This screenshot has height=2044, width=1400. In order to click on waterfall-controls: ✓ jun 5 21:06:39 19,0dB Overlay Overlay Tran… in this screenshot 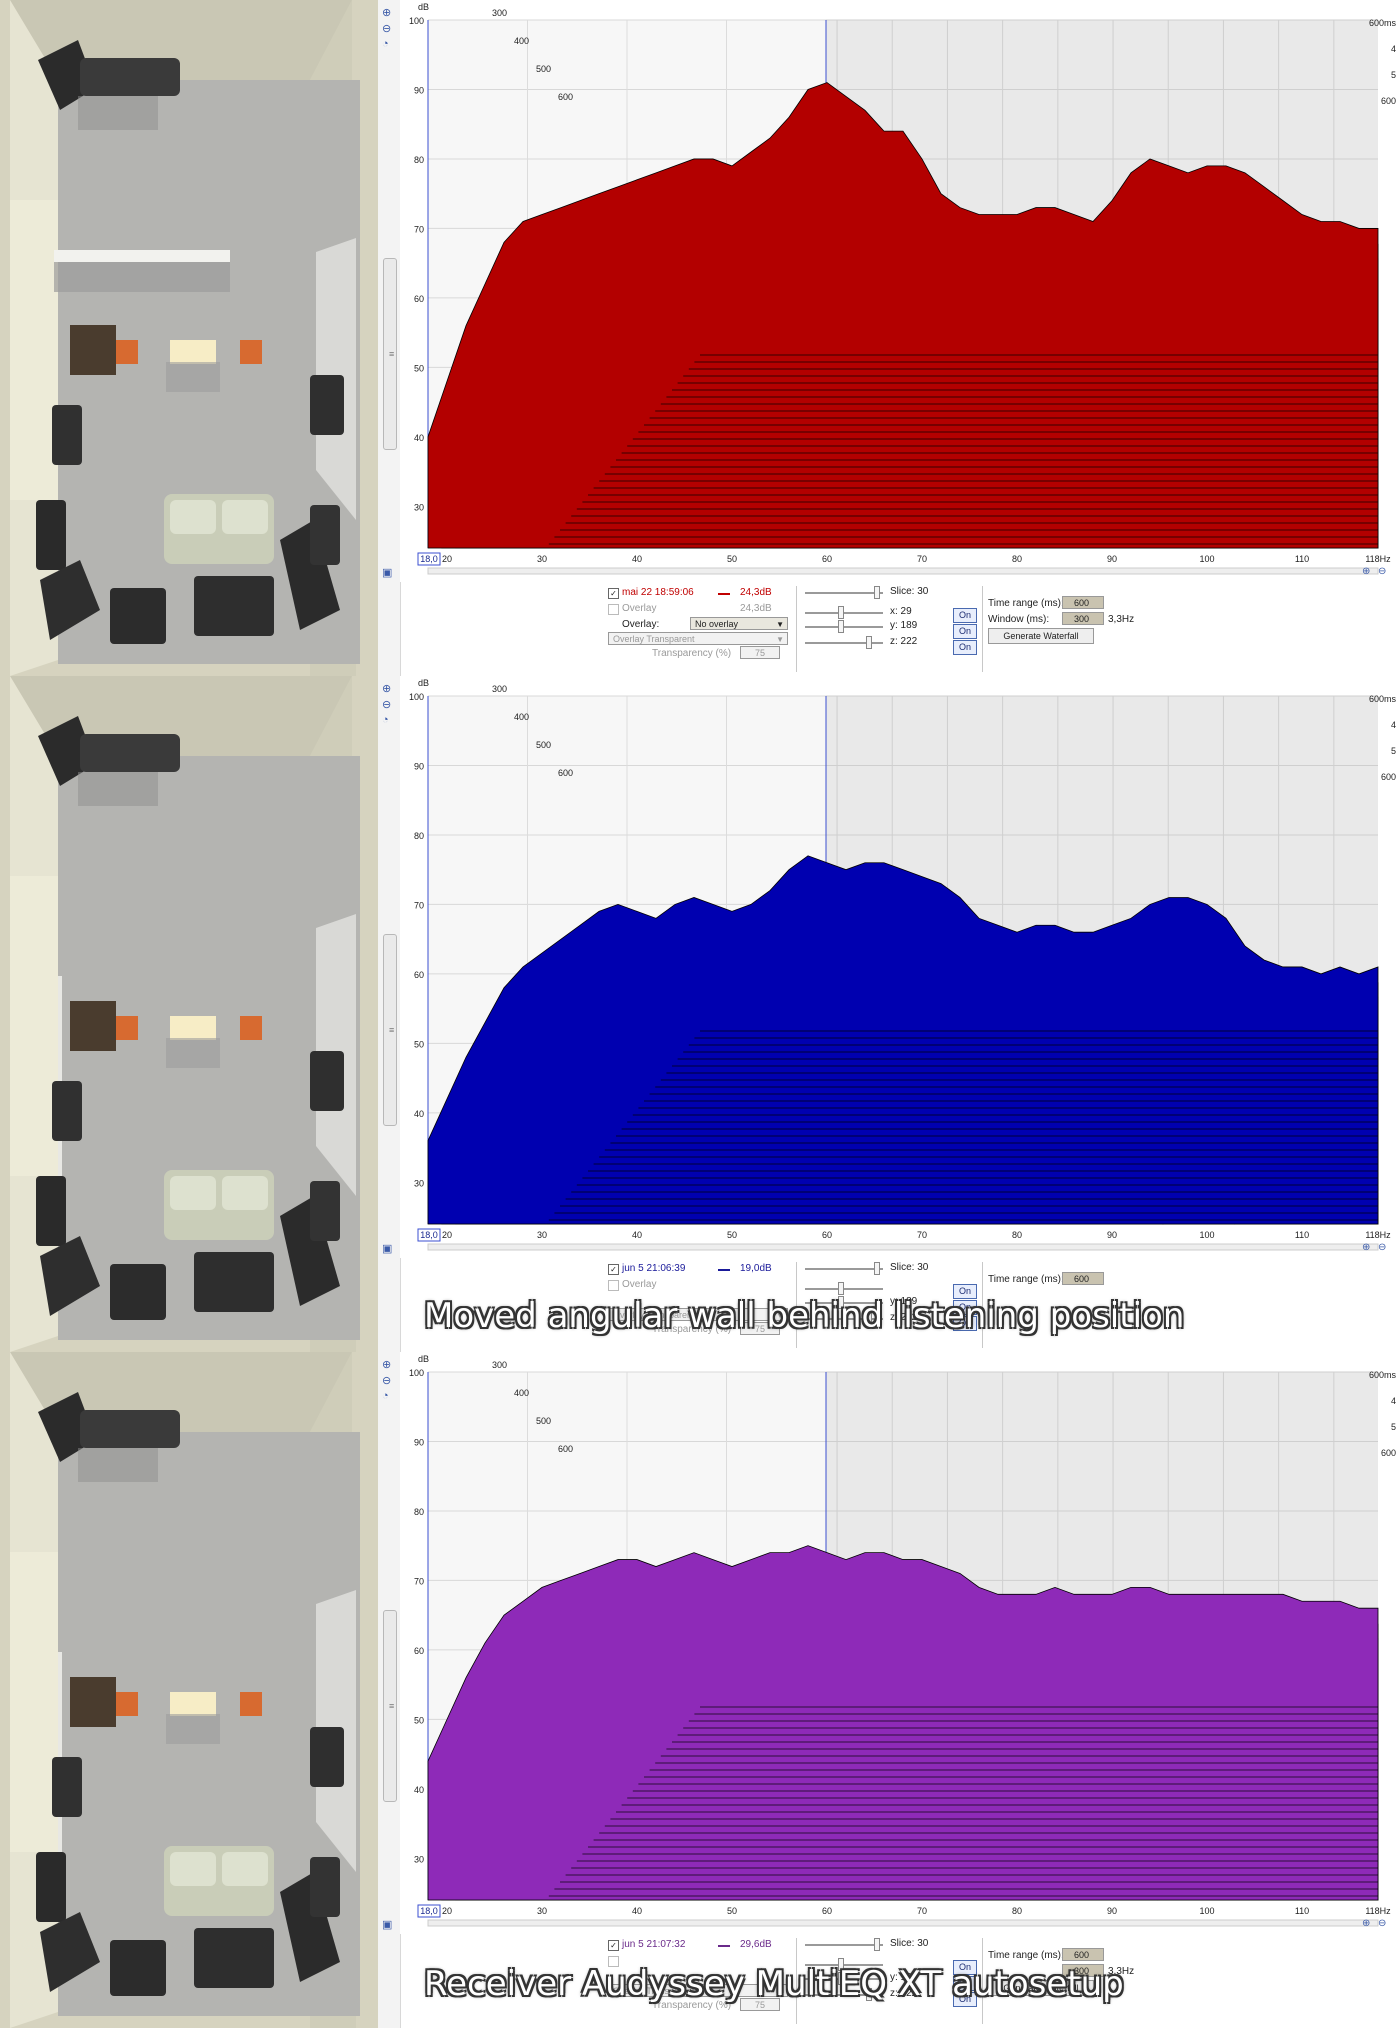, I will do `click(900, 1305)`.